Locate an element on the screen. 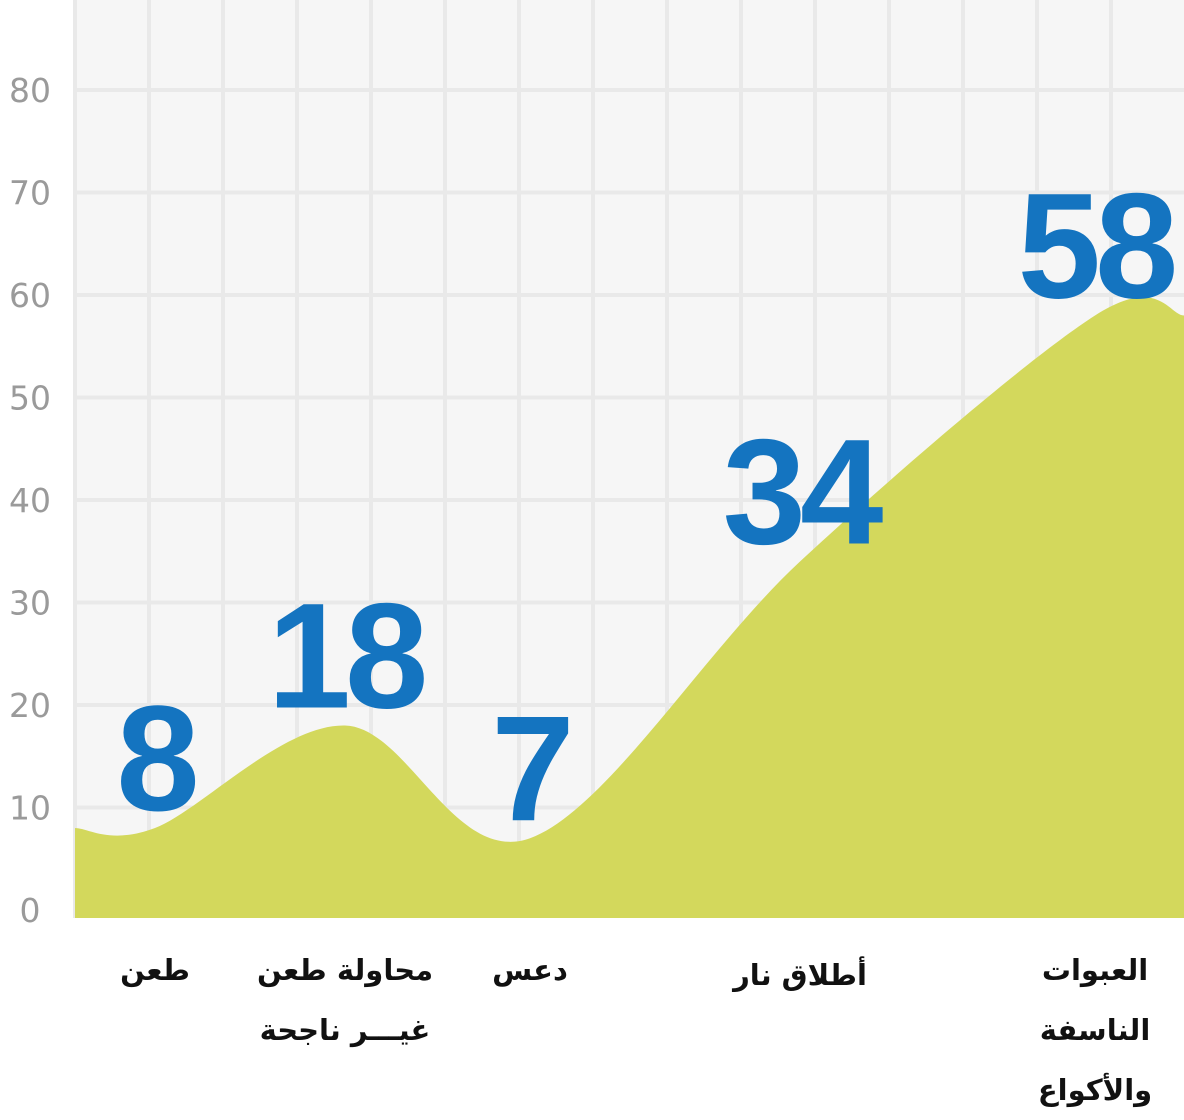 The width and height of the screenshot is (1184, 1120). y-tick-label: 50 is located at coordinates (30, 398).